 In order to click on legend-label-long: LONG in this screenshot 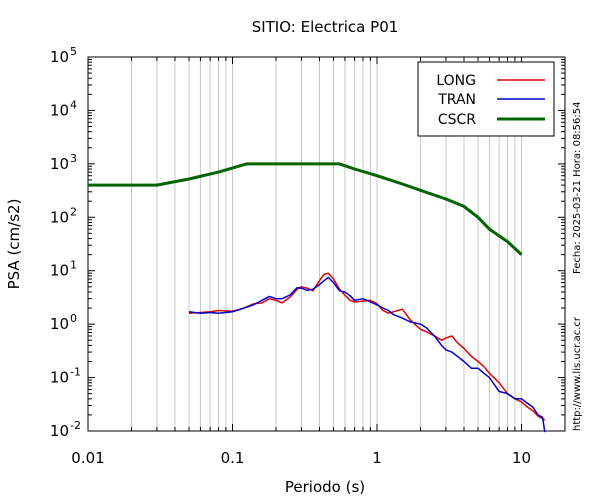, I will do `click(456, 81)`.